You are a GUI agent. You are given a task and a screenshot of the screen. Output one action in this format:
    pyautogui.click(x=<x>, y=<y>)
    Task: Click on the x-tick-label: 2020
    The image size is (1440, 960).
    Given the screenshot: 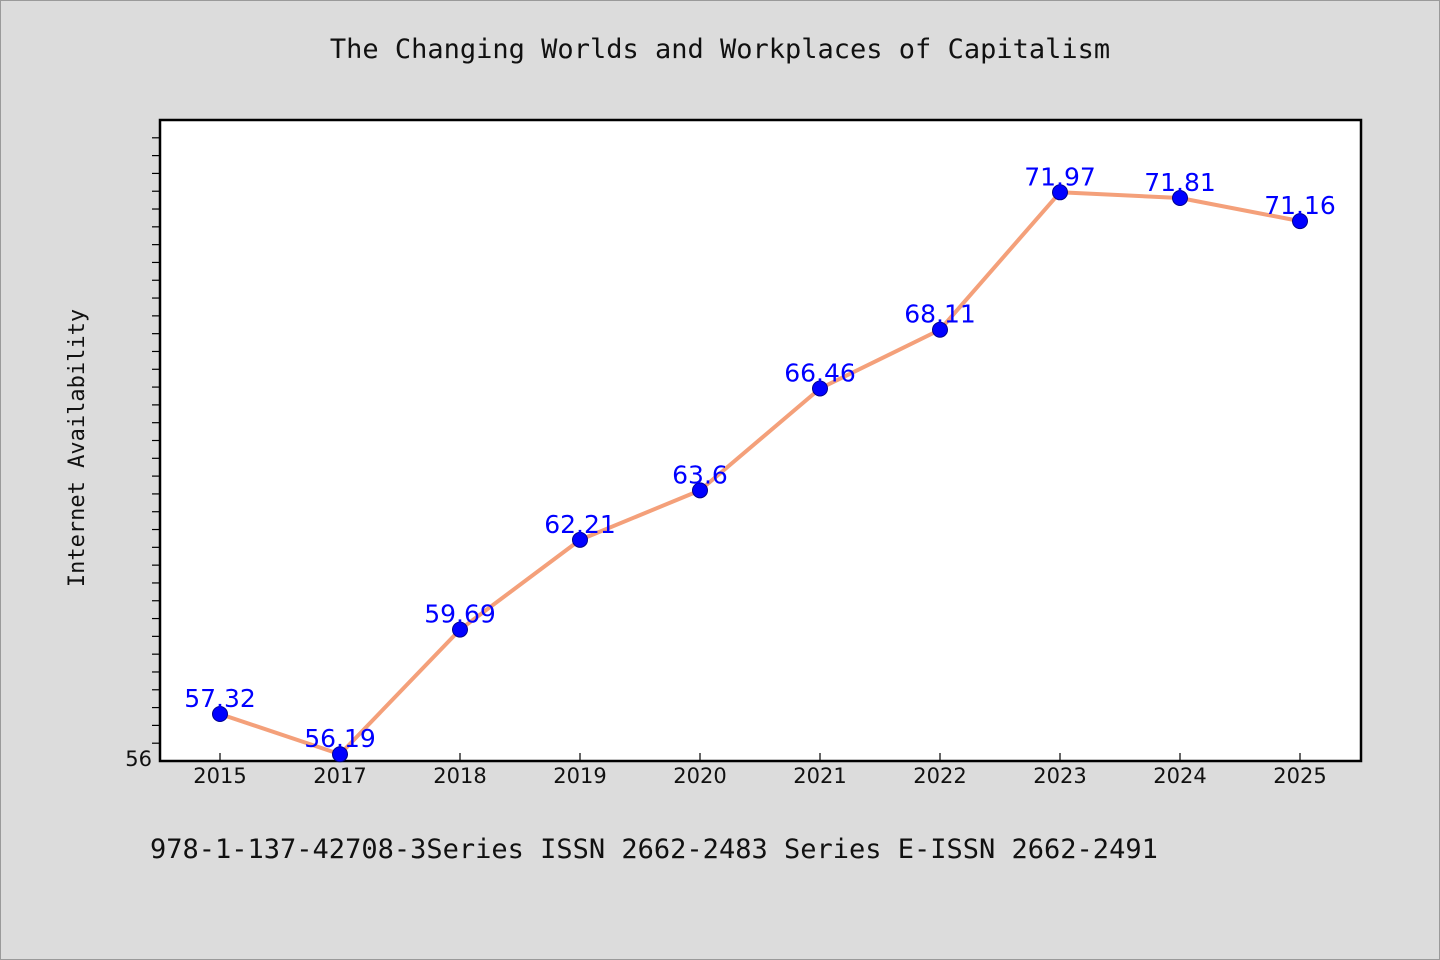 What is the action you would take?
    pyautogui.click(x=699, y=776)
    